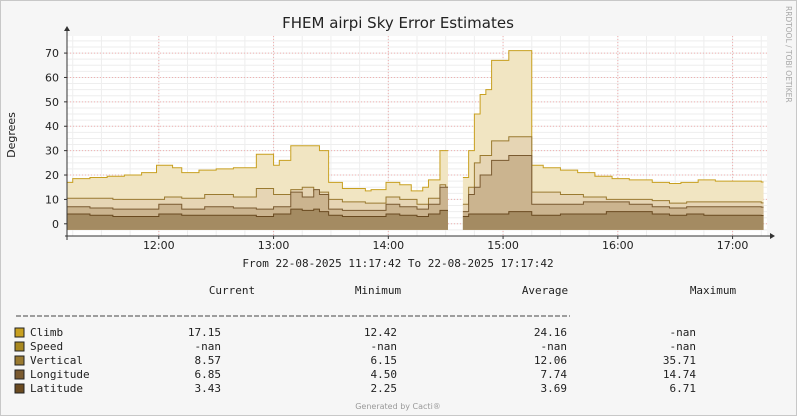 This screenshot has height=416, width=797. Describe the element at coordinates (733, 245) in the screenshot. I see `x-tick-label: 17:00` at that location.